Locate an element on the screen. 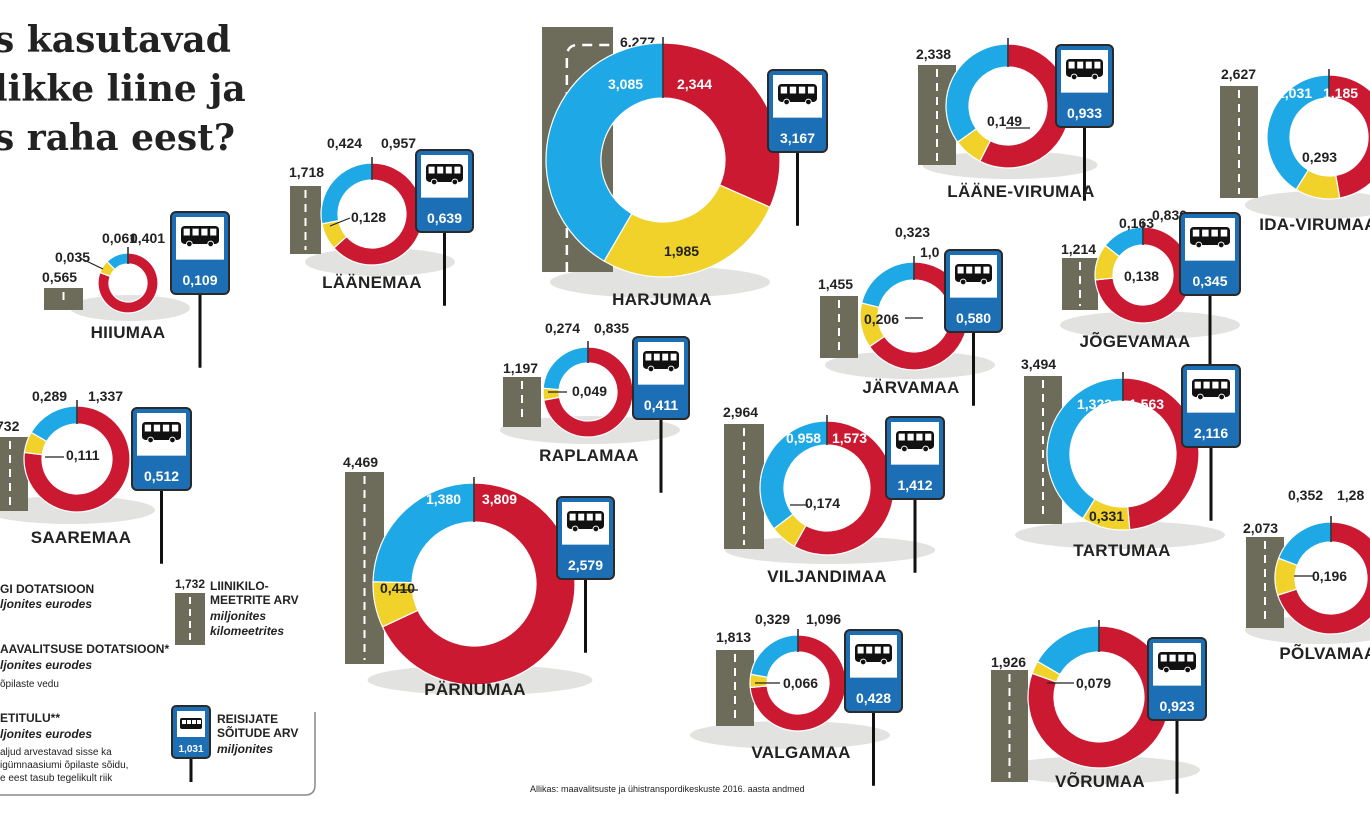 This screenshot has width=1370, height=820. ticket-value: 0,401 is located at coordinates (147, 238).